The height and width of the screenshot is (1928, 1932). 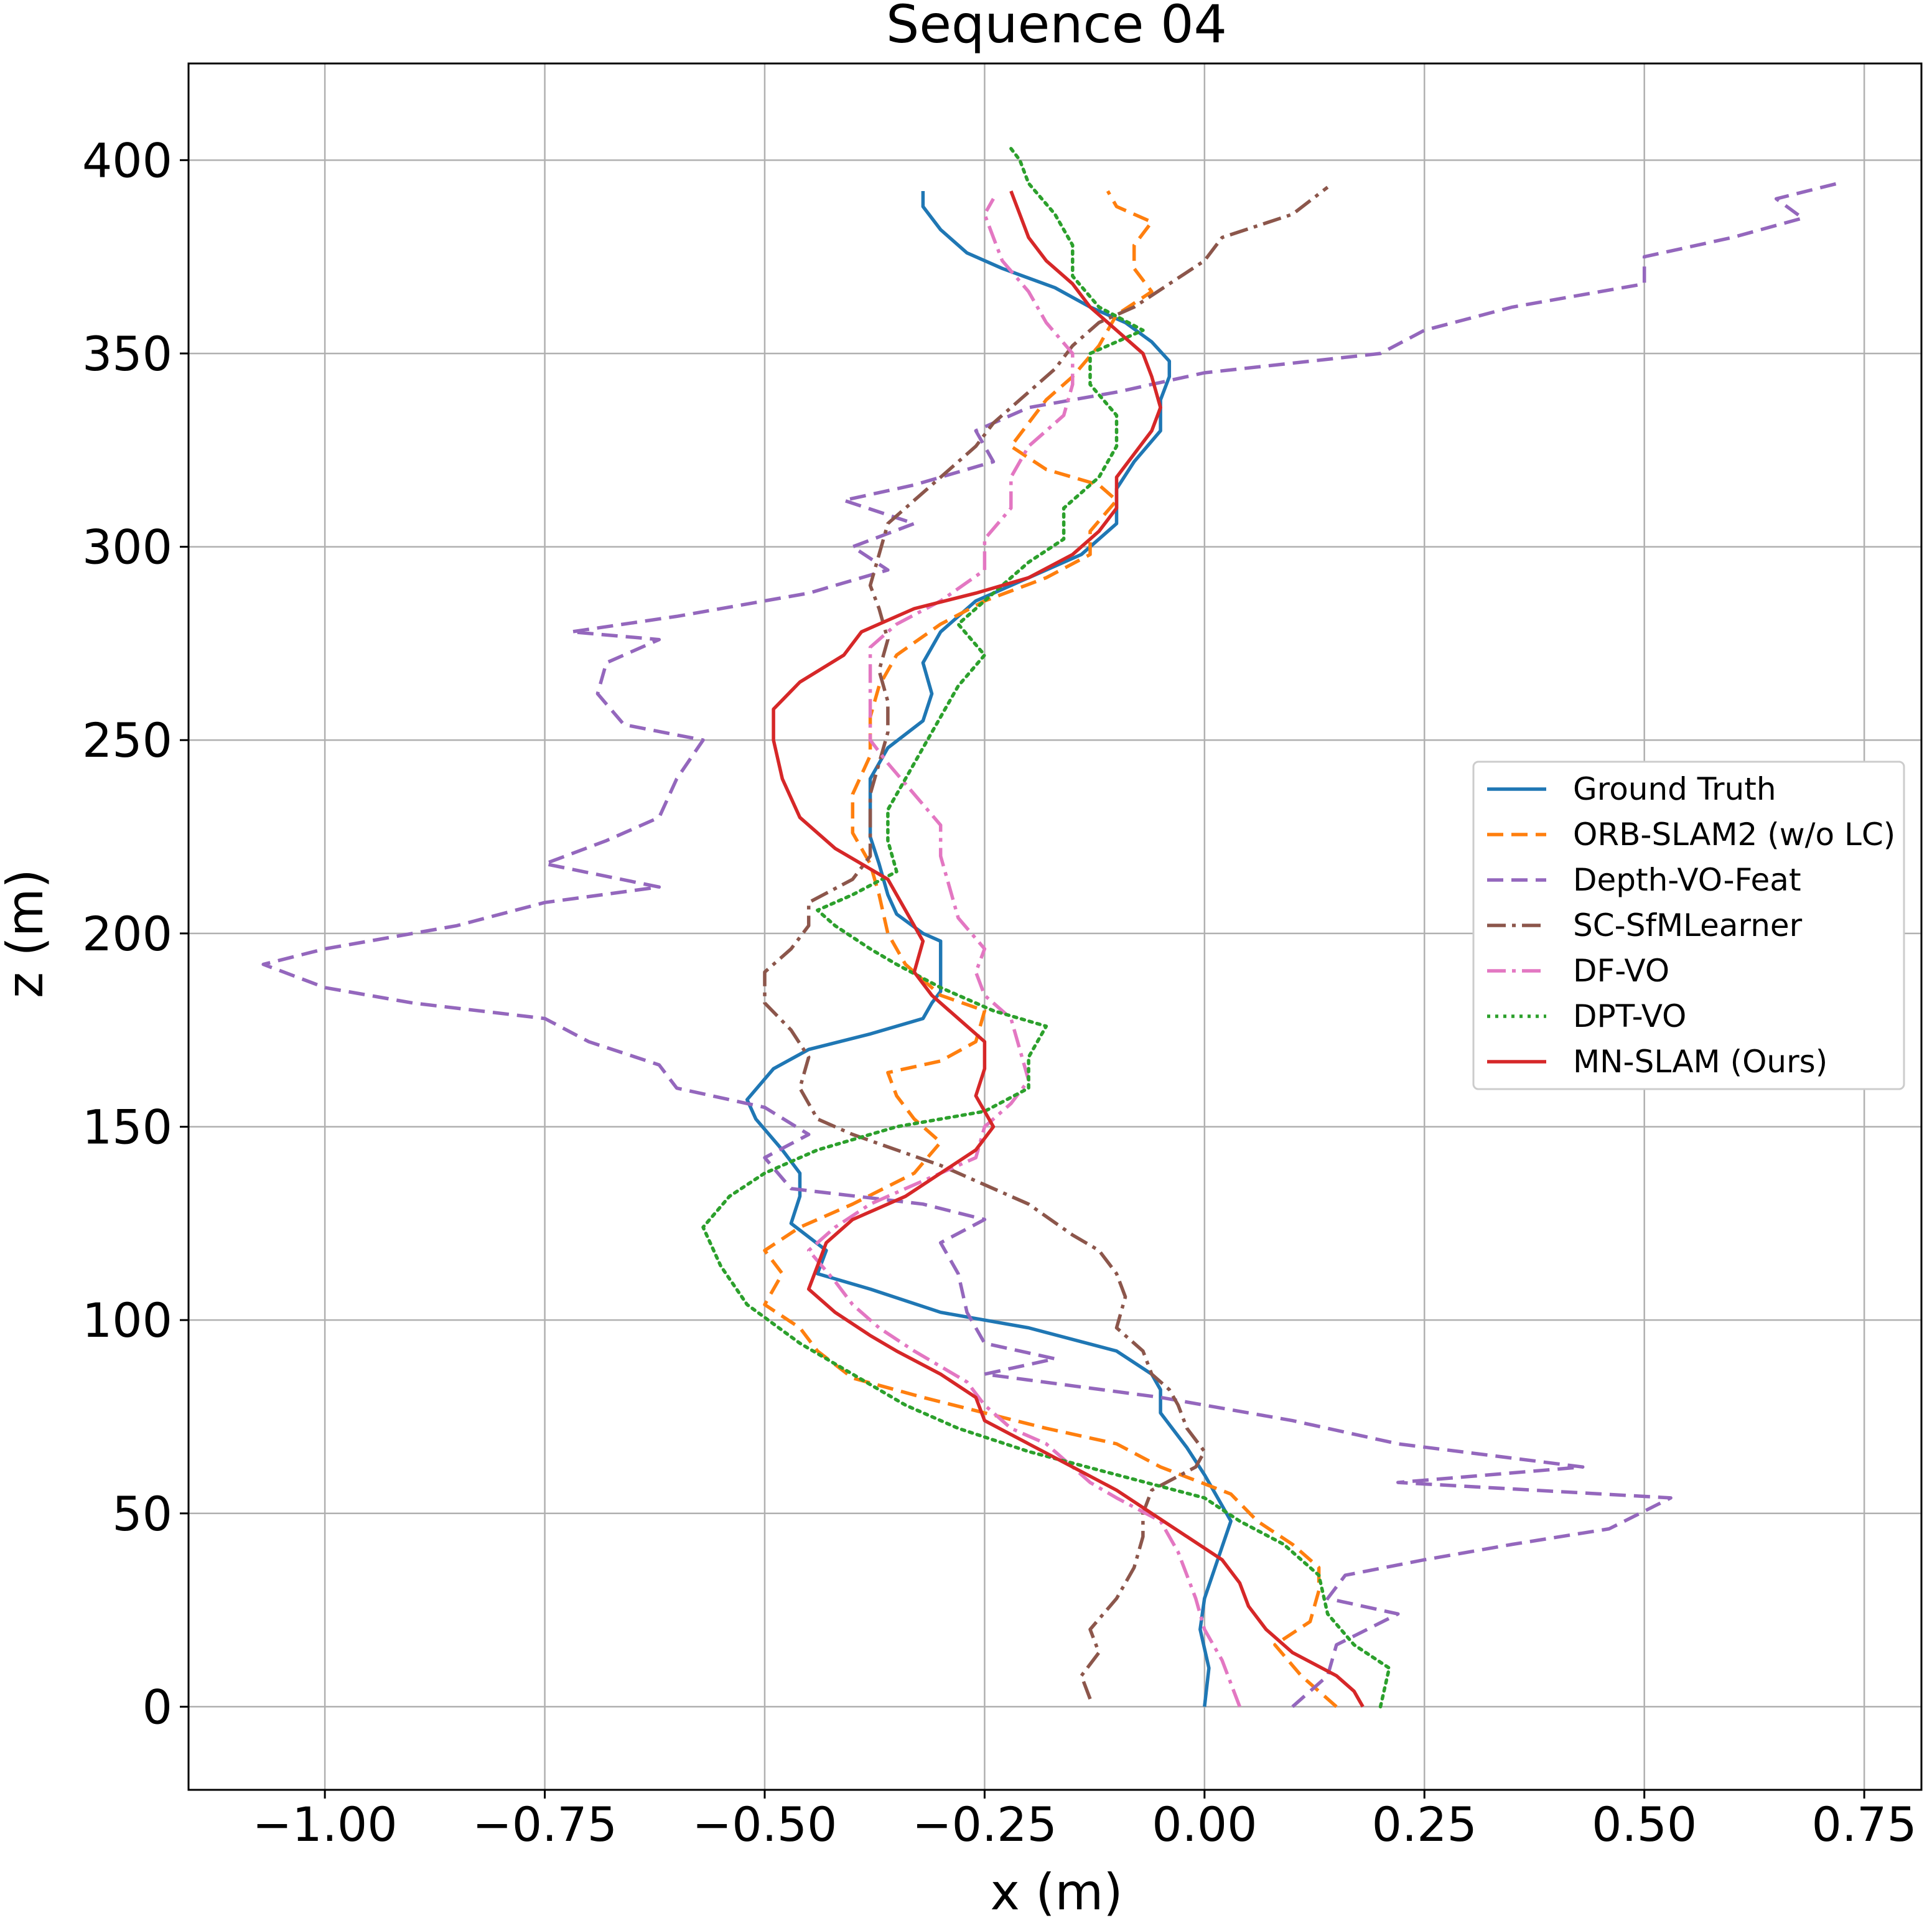 What do you see at coordinates (27, 933) in the screenshot?
I see `y-axis-label: z (m)` at bounding box center [27, 933].